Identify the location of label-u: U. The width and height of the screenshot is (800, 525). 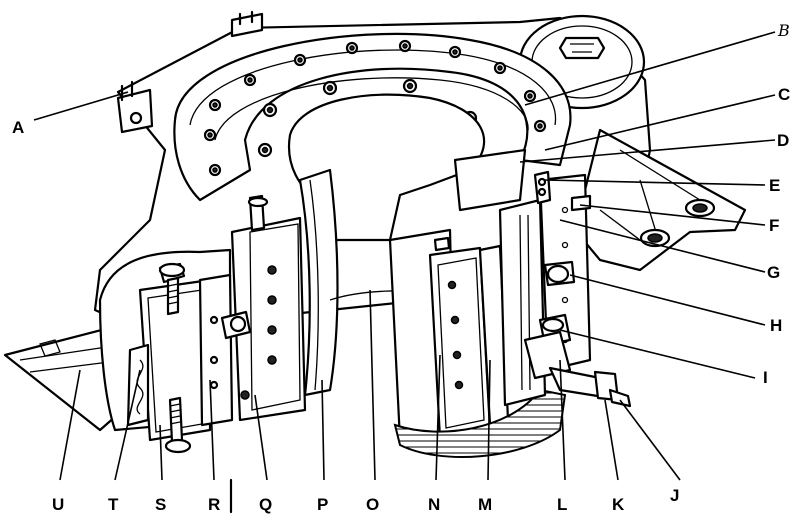
(58, 504).